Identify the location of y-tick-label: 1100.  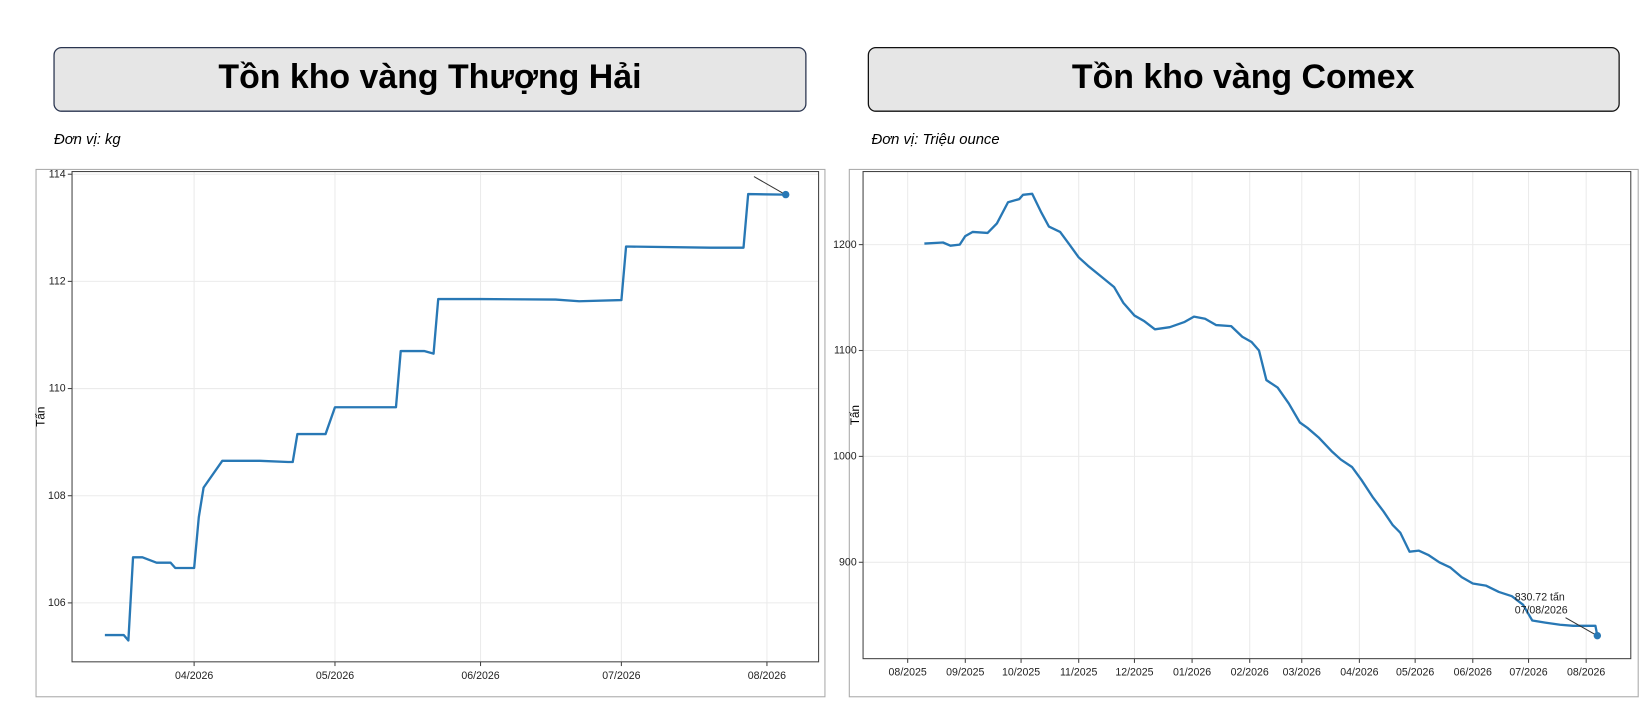
(845, 351).